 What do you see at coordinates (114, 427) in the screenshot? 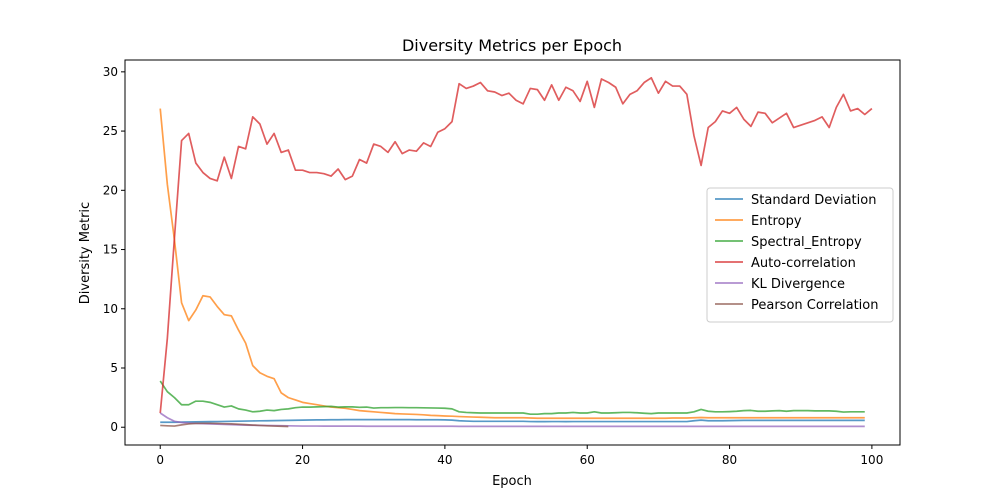
I see `y-tick-label: 0` at bounding box center [114, 427].